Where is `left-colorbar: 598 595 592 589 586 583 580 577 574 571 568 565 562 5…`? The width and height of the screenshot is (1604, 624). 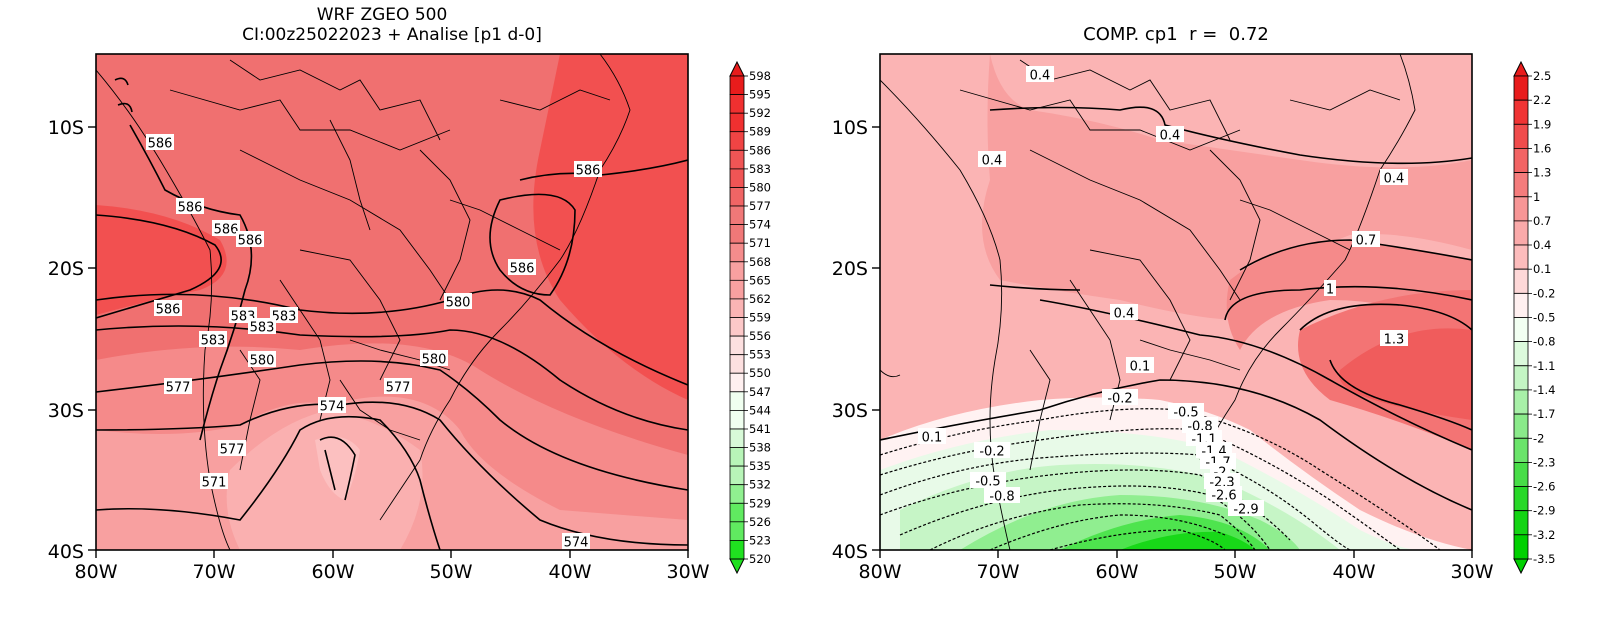
left-colorbar: 598 595 592 589 586 583 580 577 574 571 568 565 562 5… is located at coordinates (750, 317).